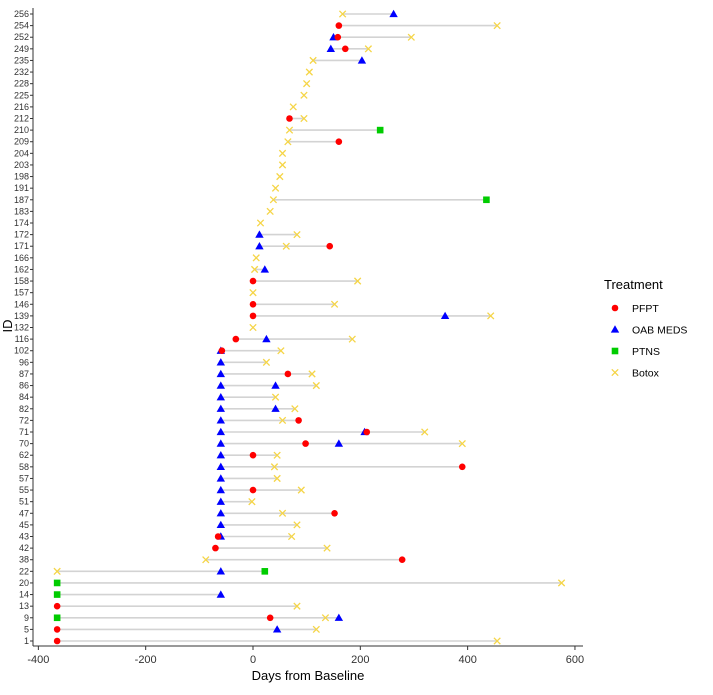 The height and width of the screenshot is (695, 713). I want to click on point-158-botox-stroke-b, so click(357, 281).